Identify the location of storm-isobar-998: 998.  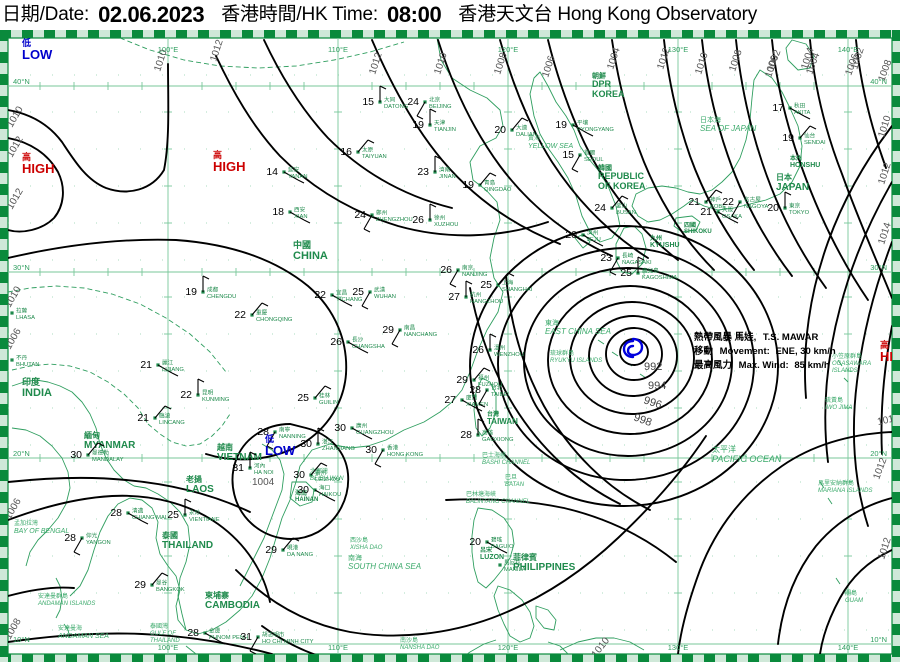
(642, 421).